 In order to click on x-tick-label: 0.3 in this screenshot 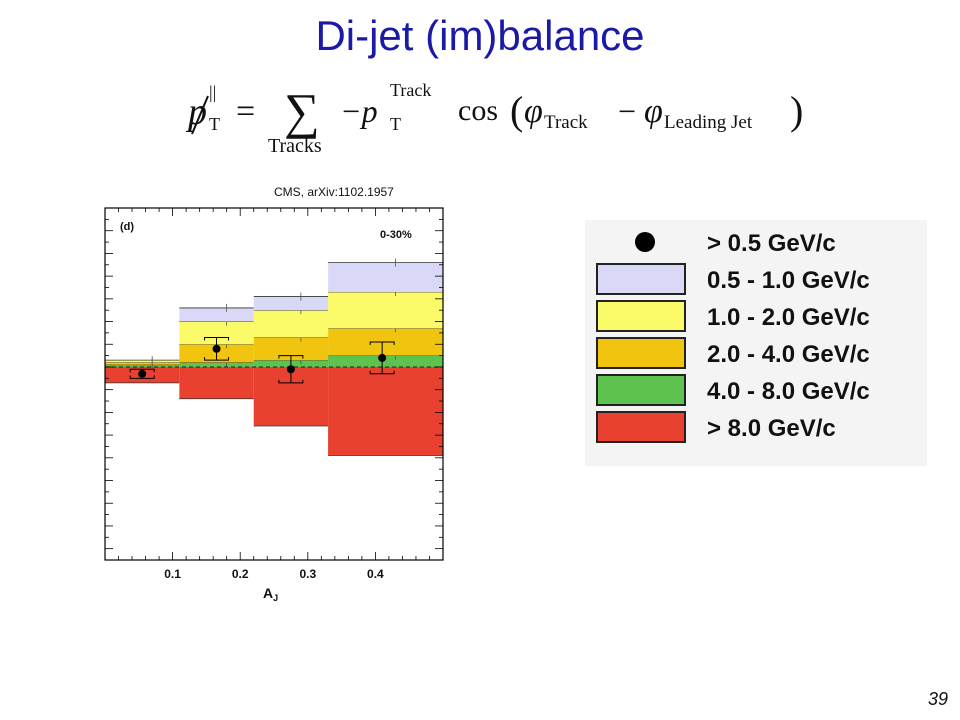, I will do `click(307, 574)`.